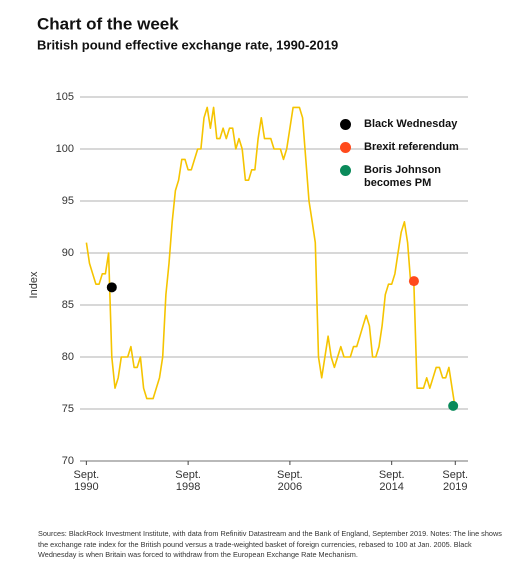  Describe the element at coordinates (68, 461) in the screenshot. I see `y-tick-label: 70` at that location.